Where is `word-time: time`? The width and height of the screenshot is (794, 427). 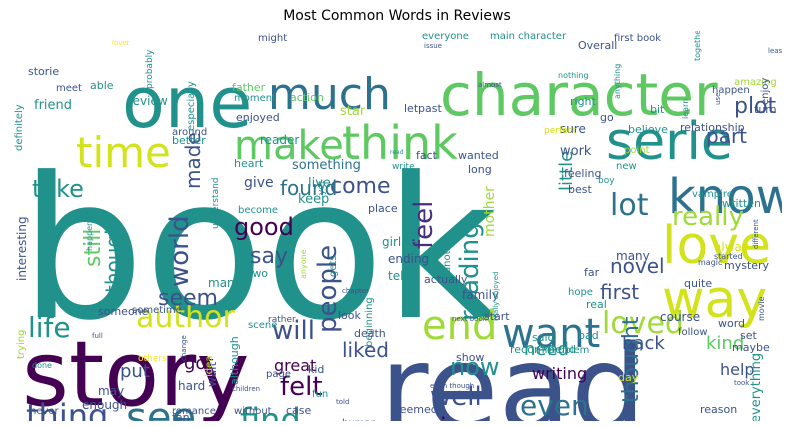 word-time: time is located at coordinates (123, 152).